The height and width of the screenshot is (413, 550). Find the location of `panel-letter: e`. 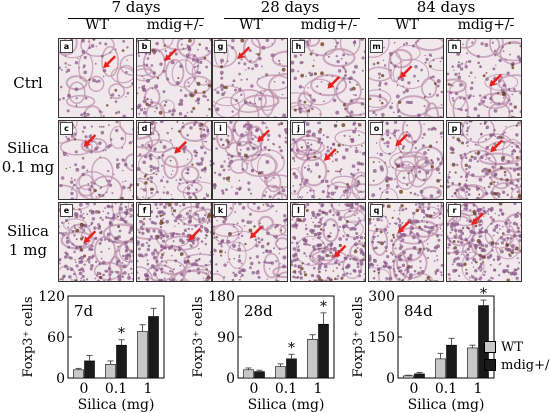

panel-letter: e is located at coordinates (66, 210).